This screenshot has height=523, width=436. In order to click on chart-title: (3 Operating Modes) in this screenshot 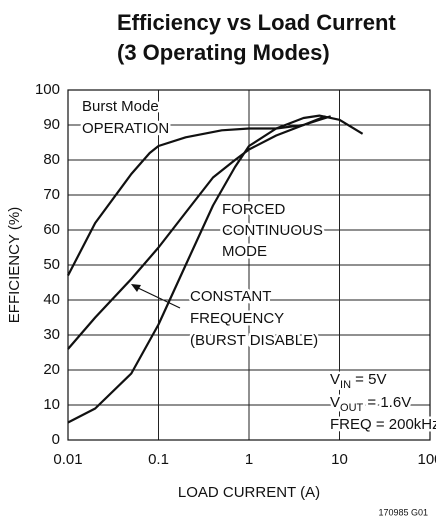, I will do `click(223, 52)`.